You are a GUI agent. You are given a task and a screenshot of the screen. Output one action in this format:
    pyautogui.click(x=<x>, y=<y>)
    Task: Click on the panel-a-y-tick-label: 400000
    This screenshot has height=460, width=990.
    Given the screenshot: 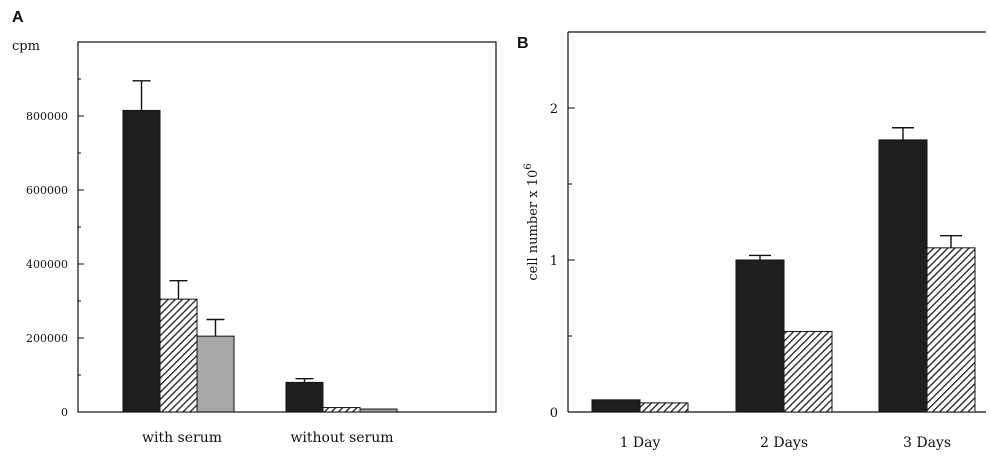 What is the action you would take?
    pyautogui.click(x=47, y=264)
    